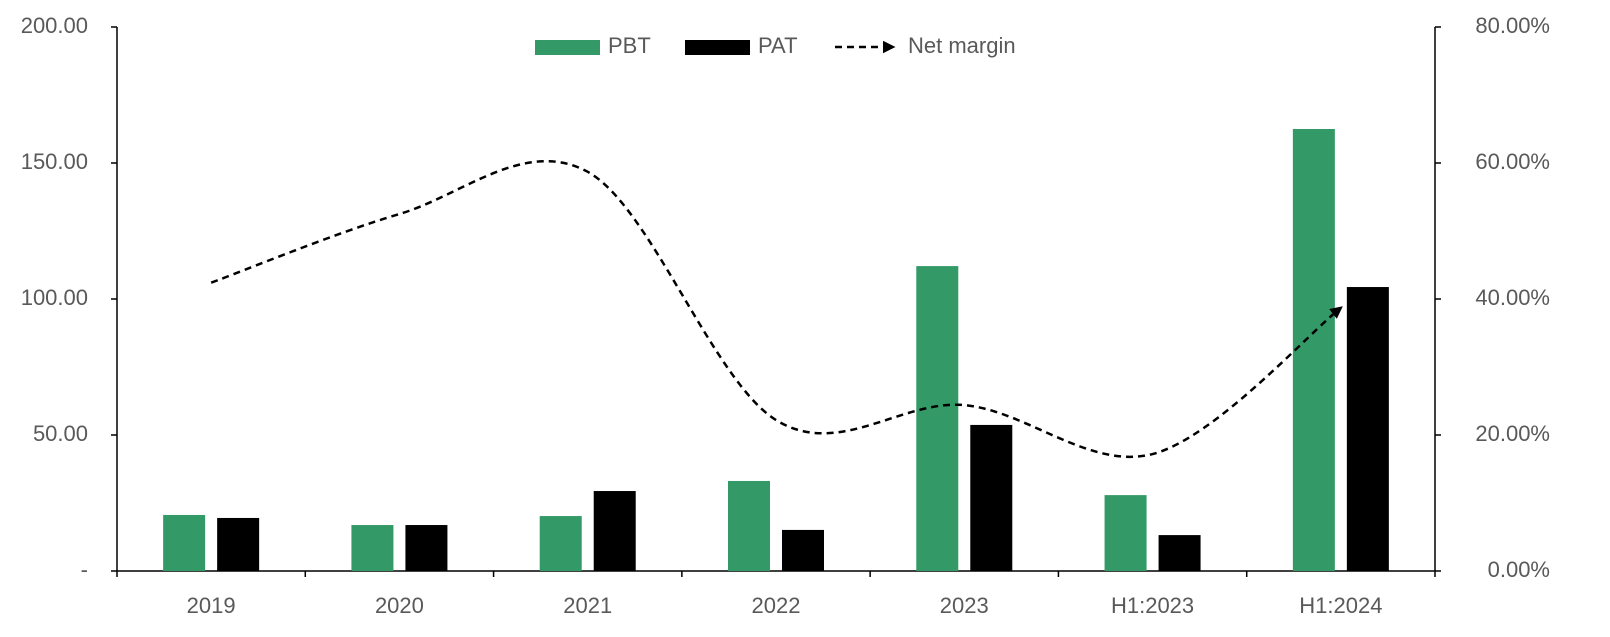  What do you see at coordinates (778, 45) in the screenshot?
I see `legend-label: PAT` at bounding box center [778, 45].